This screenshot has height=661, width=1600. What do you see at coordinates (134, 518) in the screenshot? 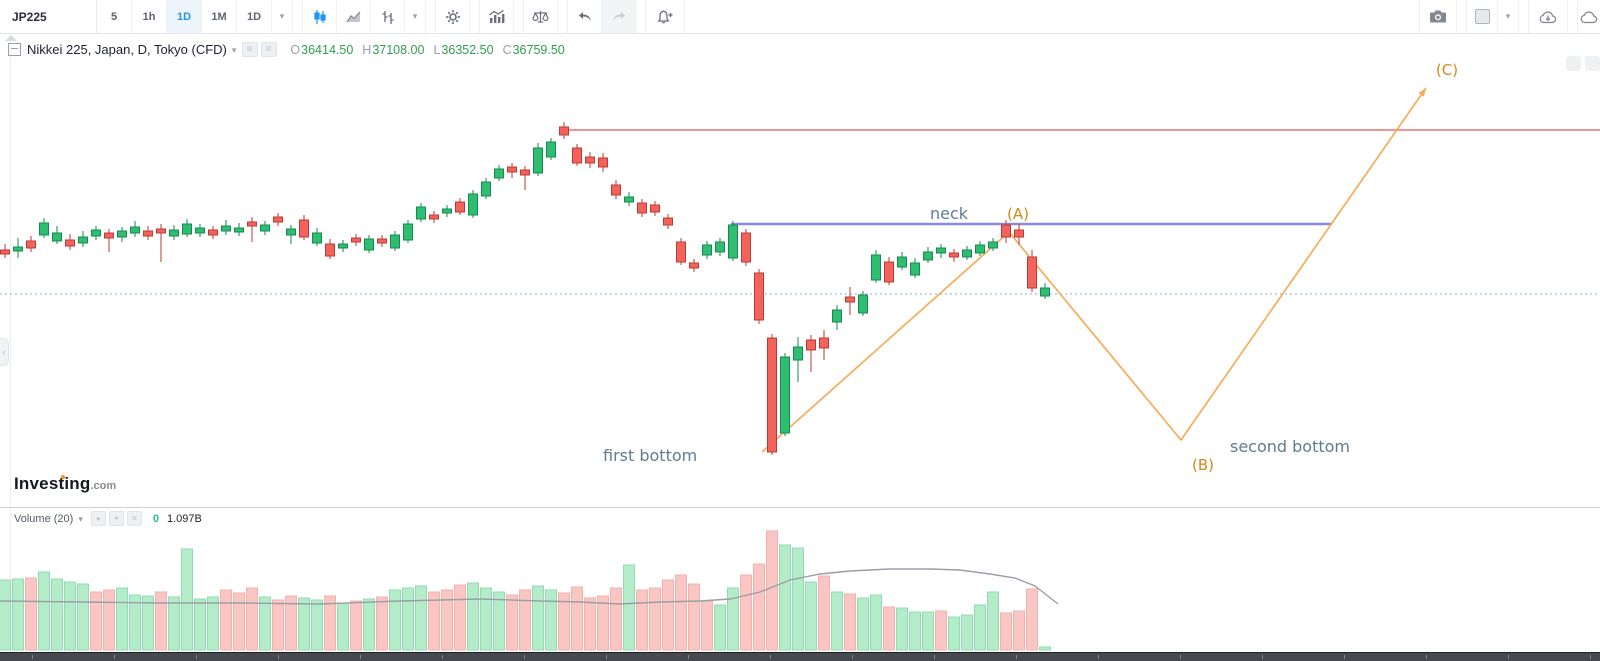
I see `volume-remove-icon: ✕` at bounding box center [134, 518].